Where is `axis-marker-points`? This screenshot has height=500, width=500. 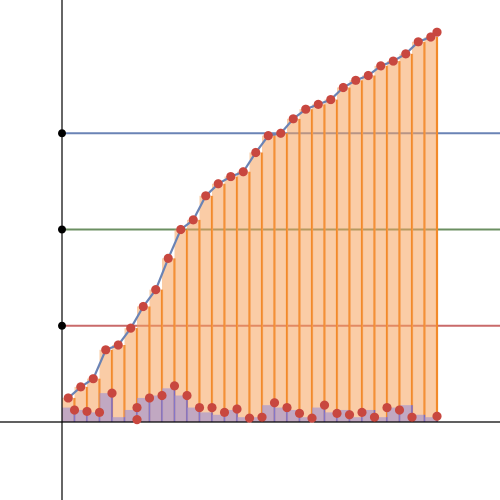 axis-marker-points is located at coordinates (62, 229).